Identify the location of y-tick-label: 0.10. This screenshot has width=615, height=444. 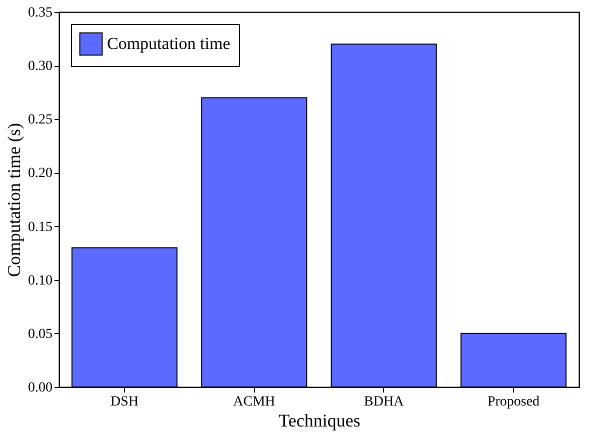
(40, 280).